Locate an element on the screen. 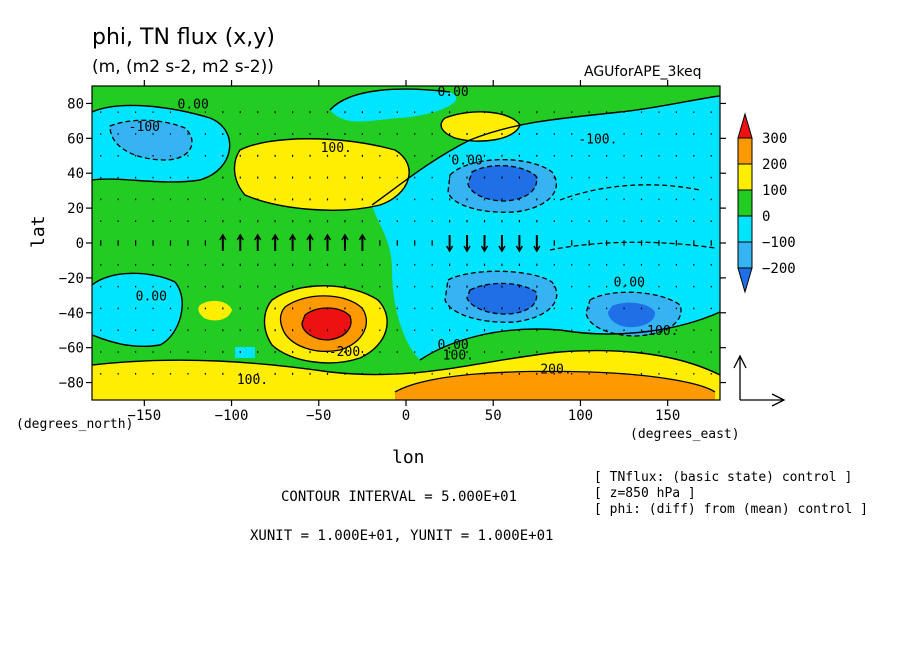  field-low-north is located at coordinates (502, 183).